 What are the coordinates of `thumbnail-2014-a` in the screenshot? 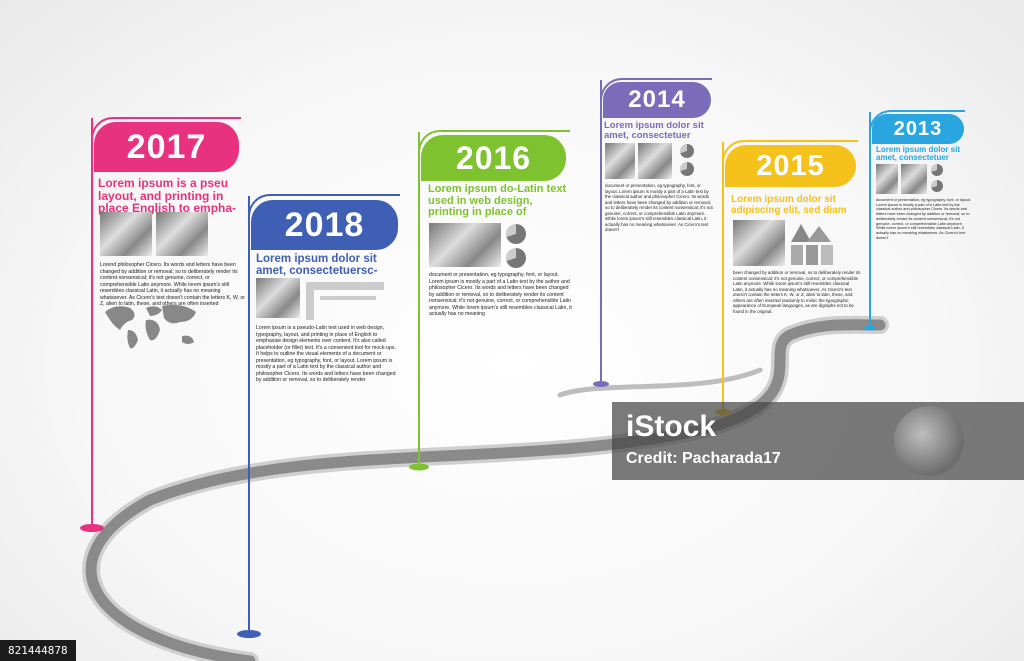 It's located at (620, 161).